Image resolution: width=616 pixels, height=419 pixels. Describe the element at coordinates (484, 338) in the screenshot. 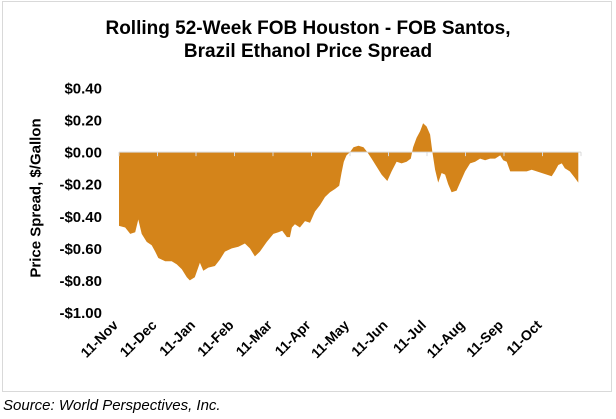

I see `x-tick-label: 11-Sep` at that location.